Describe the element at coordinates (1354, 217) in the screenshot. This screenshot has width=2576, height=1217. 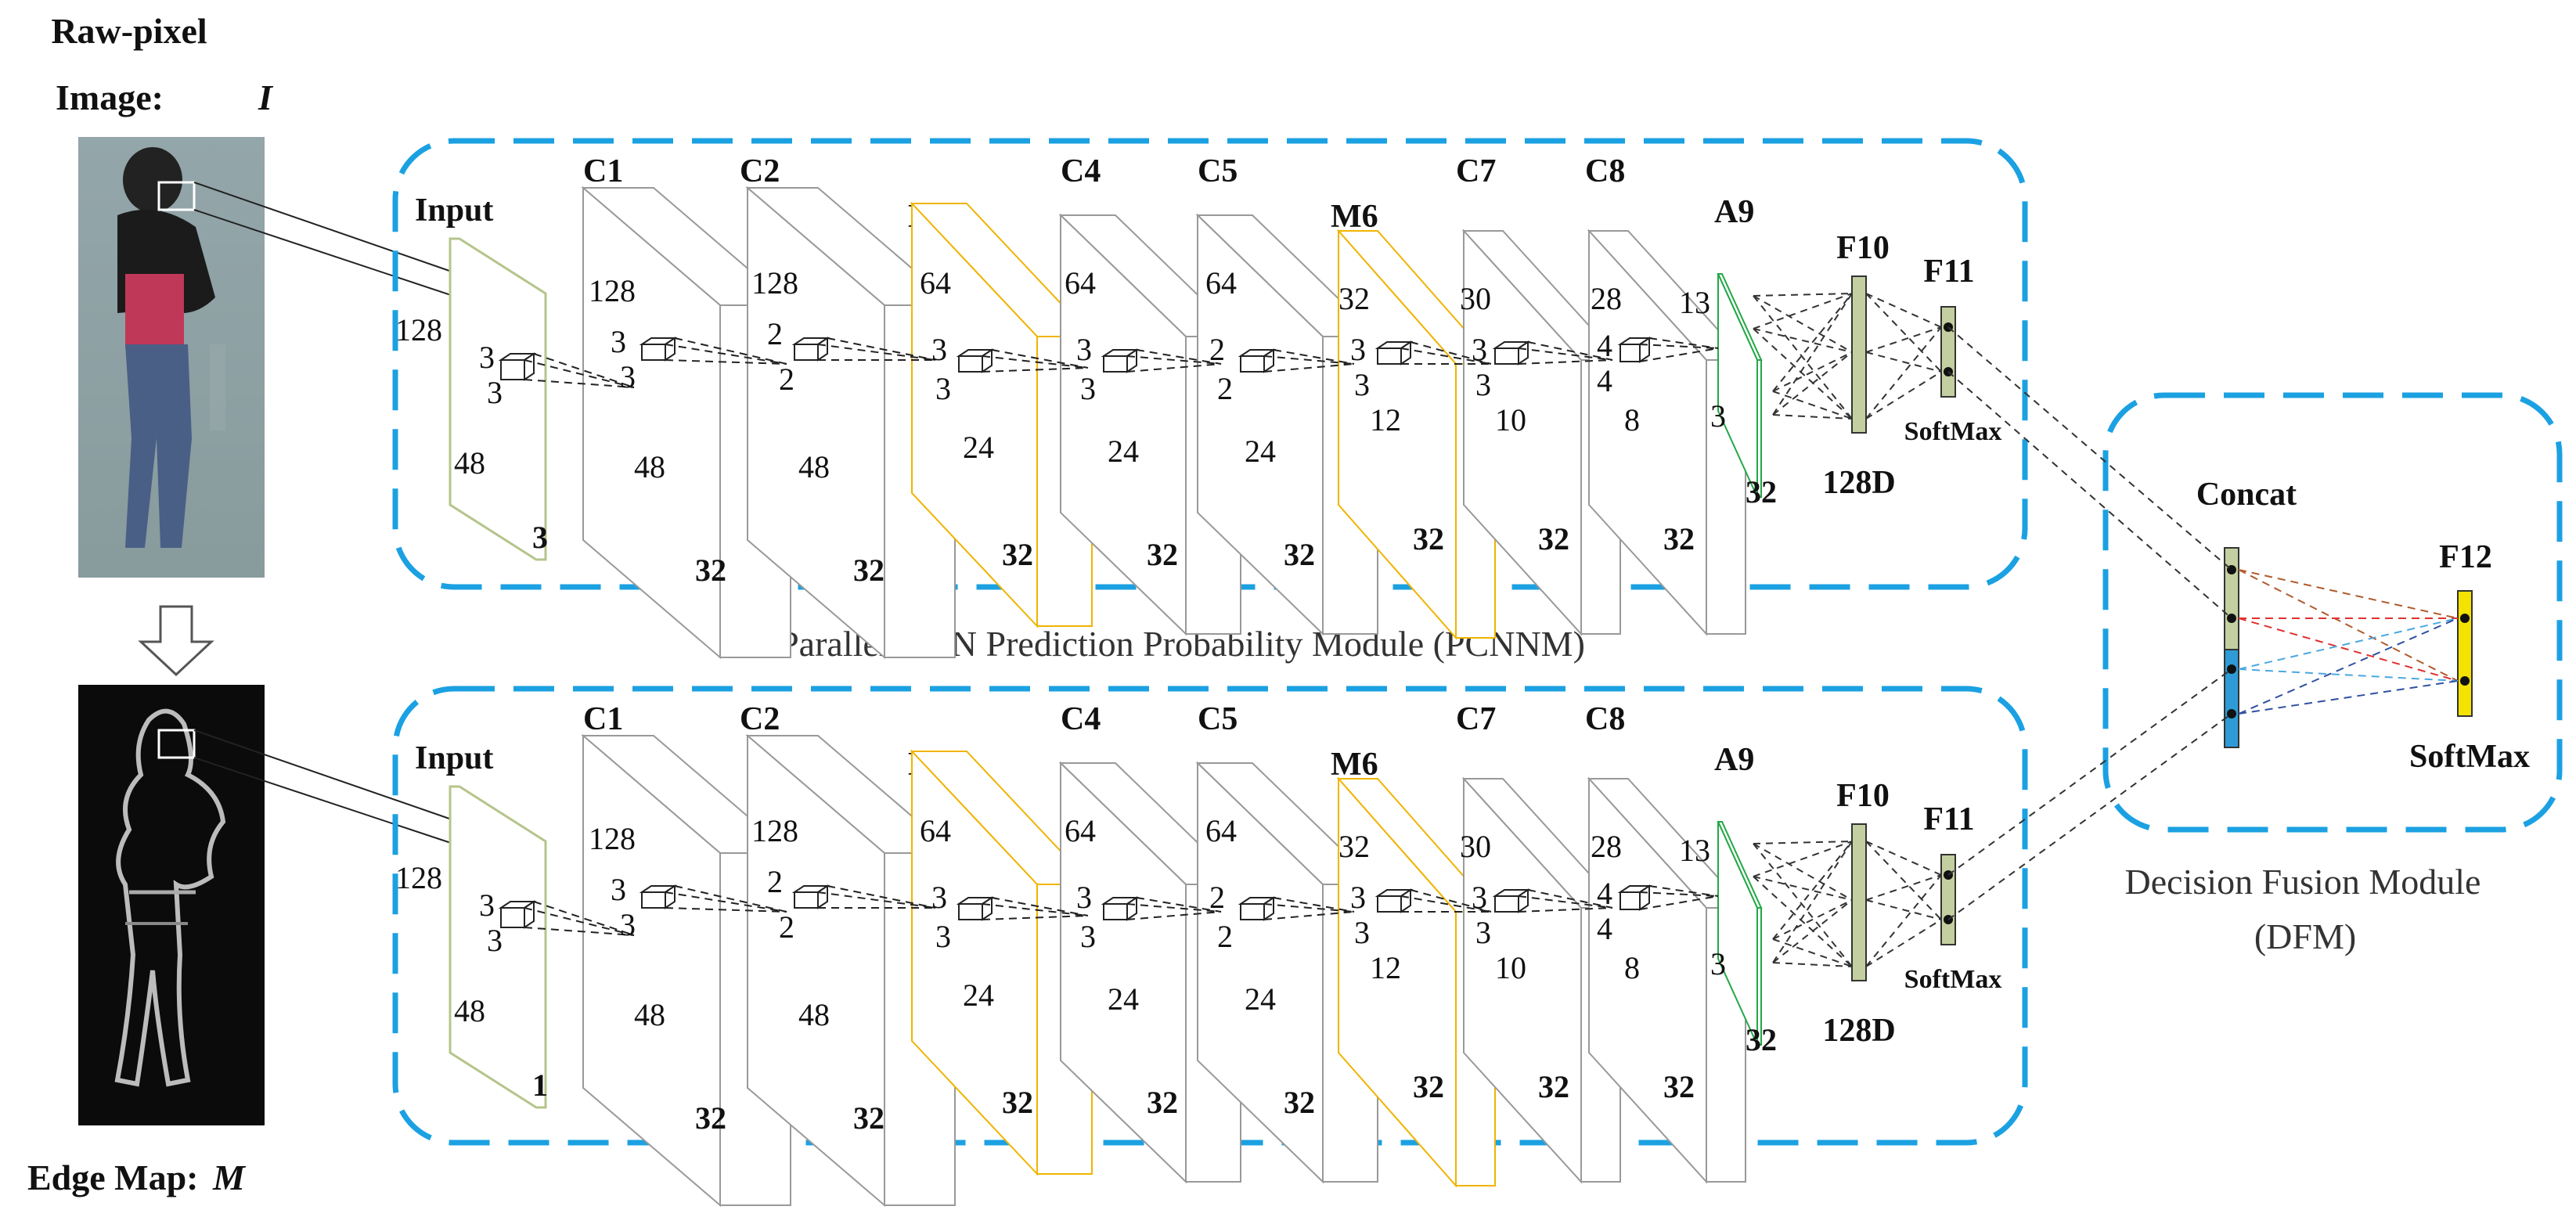
I see `layer-label-m6-raw: M6` at that location.